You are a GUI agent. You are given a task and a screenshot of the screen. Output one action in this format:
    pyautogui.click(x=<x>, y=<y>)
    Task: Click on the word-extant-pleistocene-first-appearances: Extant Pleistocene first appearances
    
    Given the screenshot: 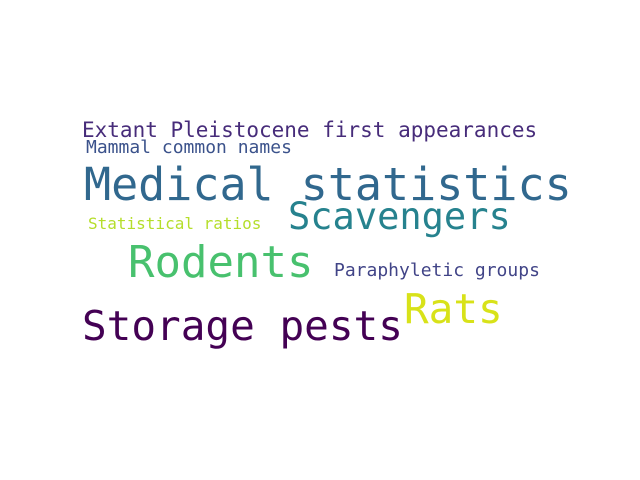 What is the action you would take?
    pyautogui.click(x=310, y=130)
    